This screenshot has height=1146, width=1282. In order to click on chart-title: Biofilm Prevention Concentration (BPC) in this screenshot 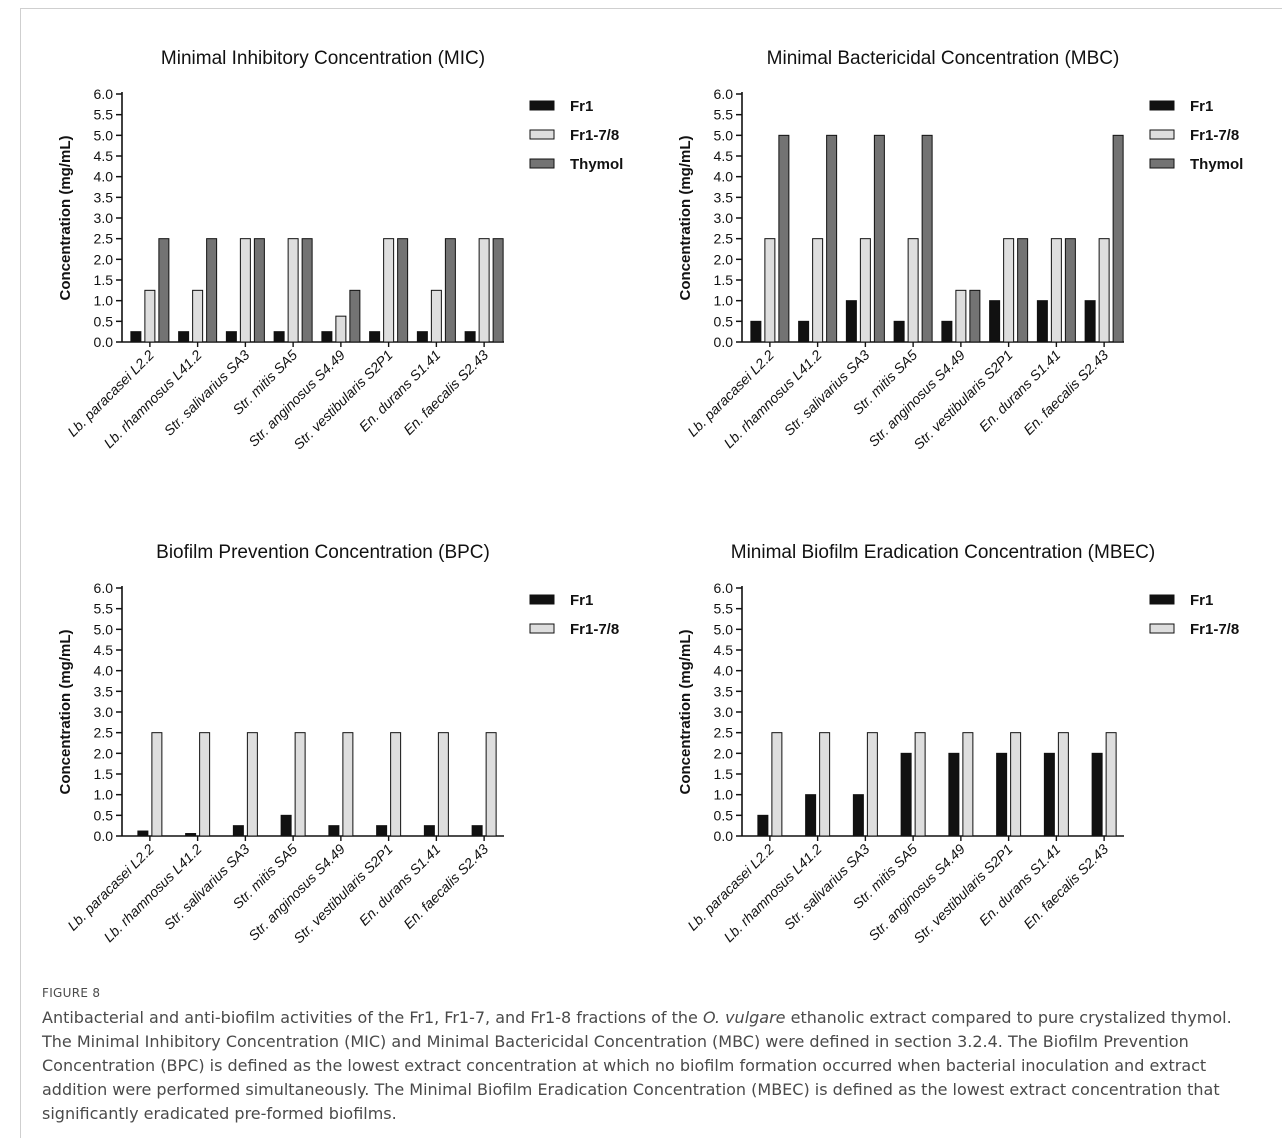, I will do `click(323, 552)`.